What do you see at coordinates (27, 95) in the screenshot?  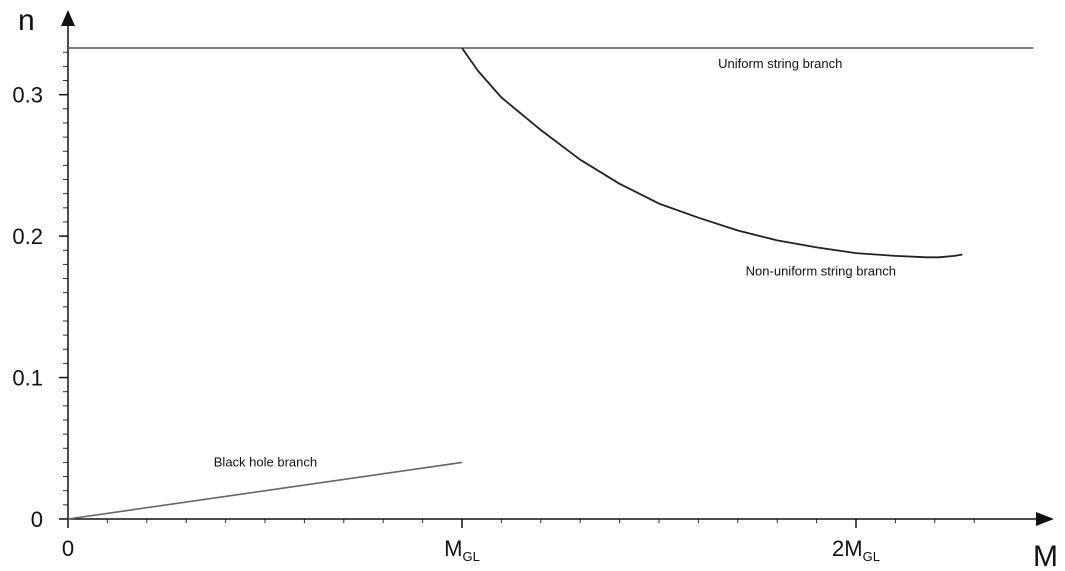 I see `y-tick-label: 0.3` at bounding box center [27, 95].